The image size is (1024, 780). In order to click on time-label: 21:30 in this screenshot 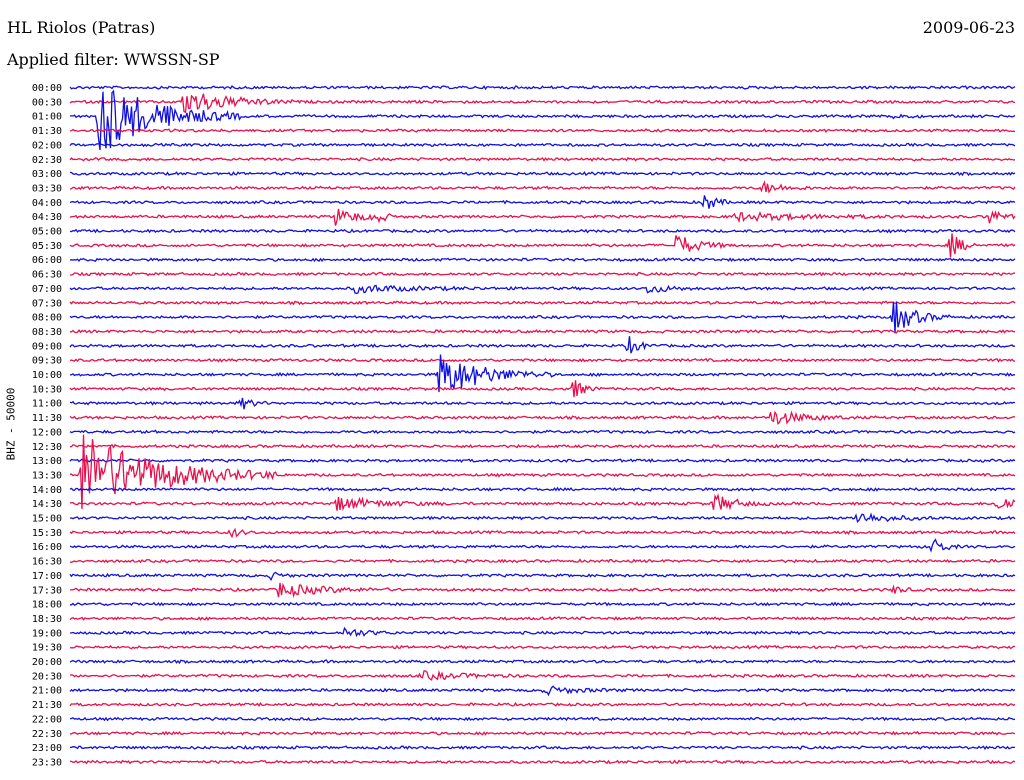, I will do `click(47, 705)`.